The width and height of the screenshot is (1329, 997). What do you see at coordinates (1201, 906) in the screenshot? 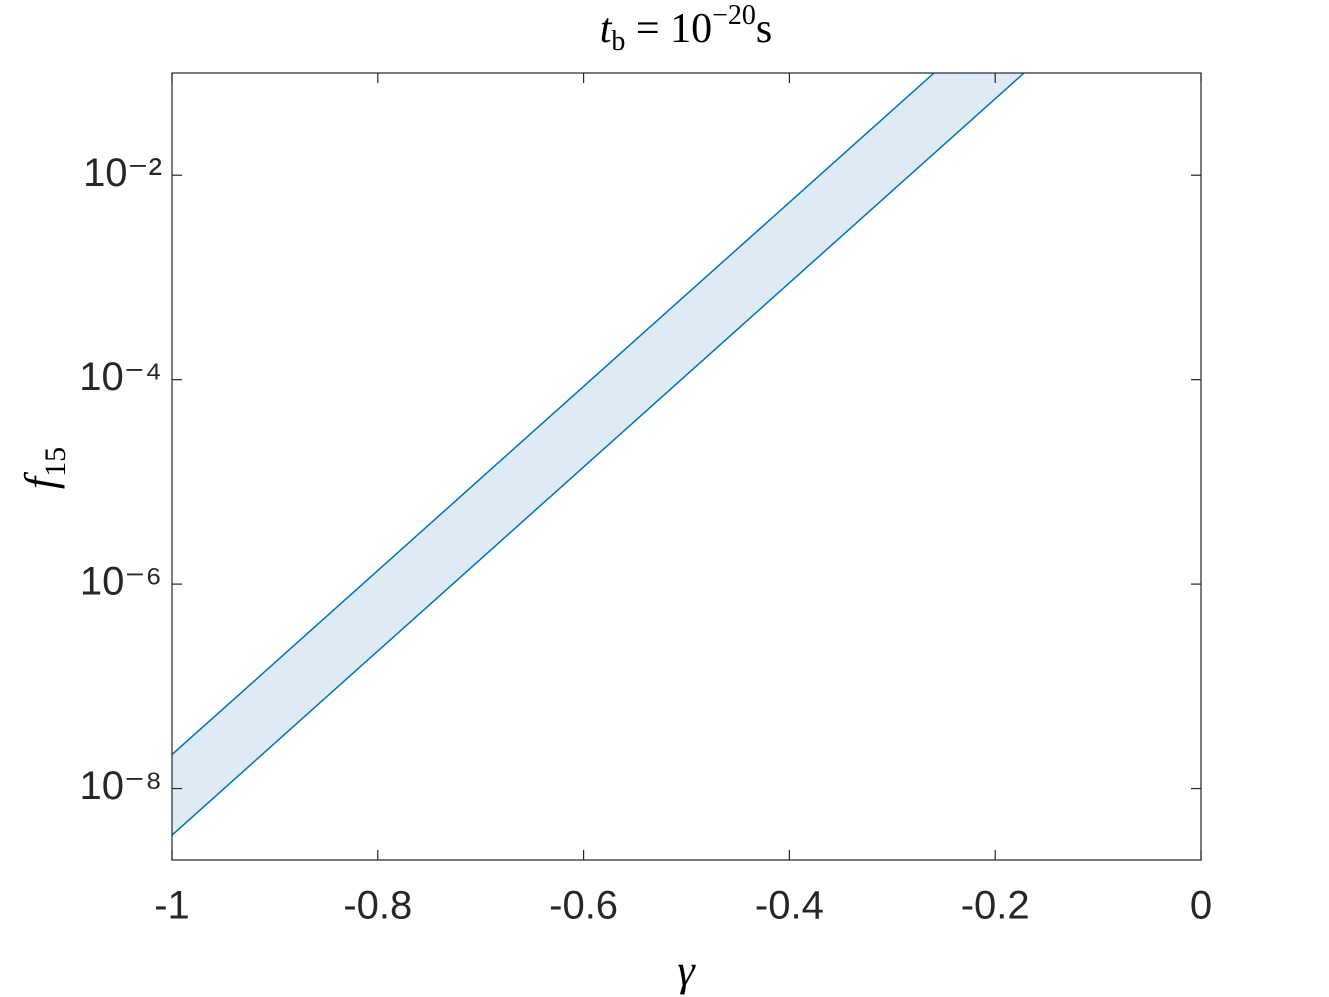
I see `x-tick-label: 0` at bounding box center [1201, 906].